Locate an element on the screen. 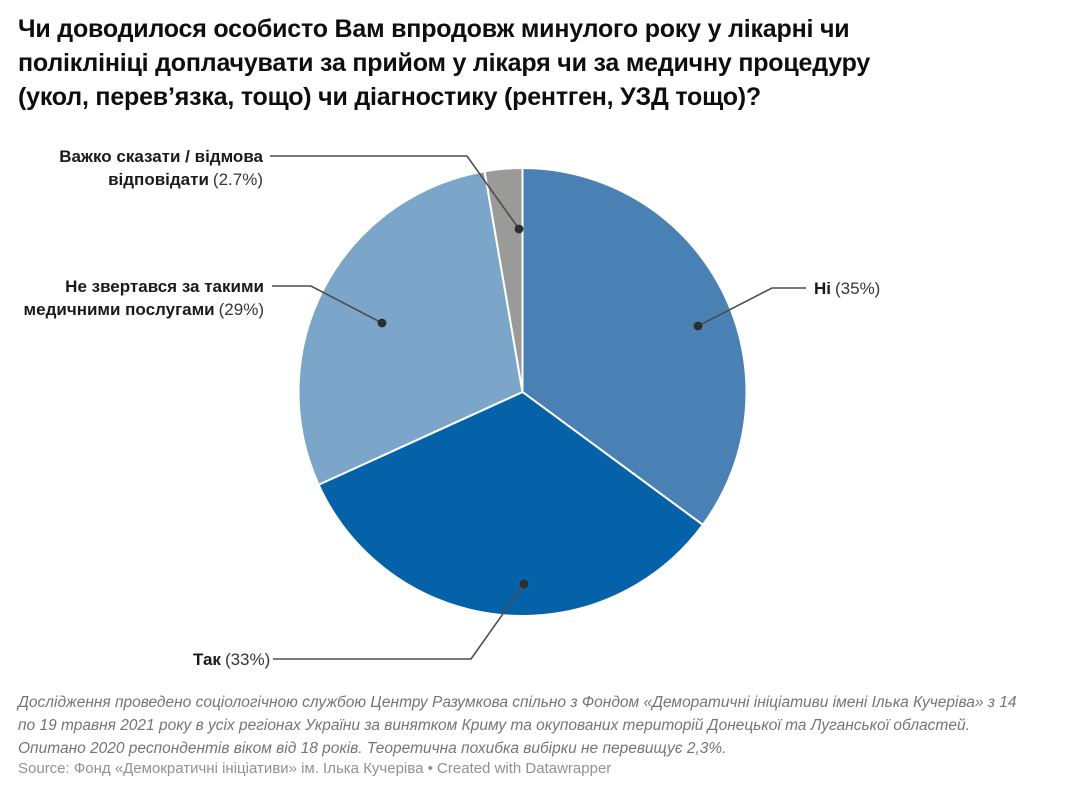 This screenshot has width=1080, height=791. slice-label: Так is located at coordinates (207, 659).